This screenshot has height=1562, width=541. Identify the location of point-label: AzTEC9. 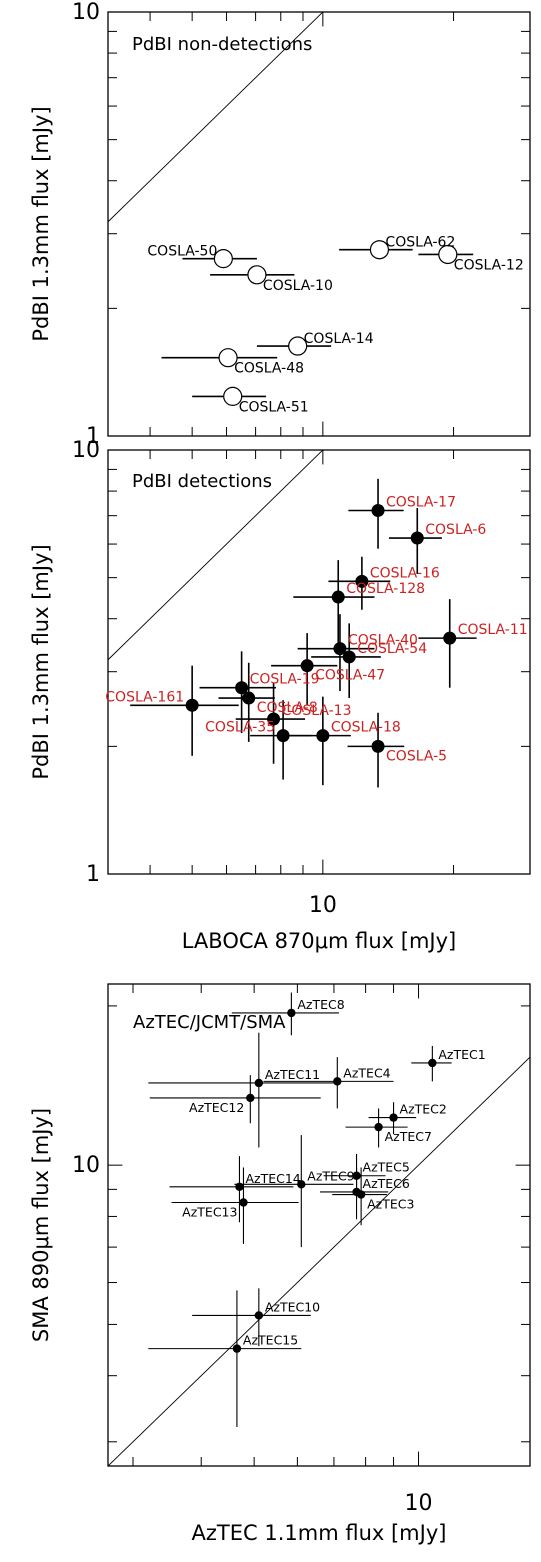
(330, 1175).